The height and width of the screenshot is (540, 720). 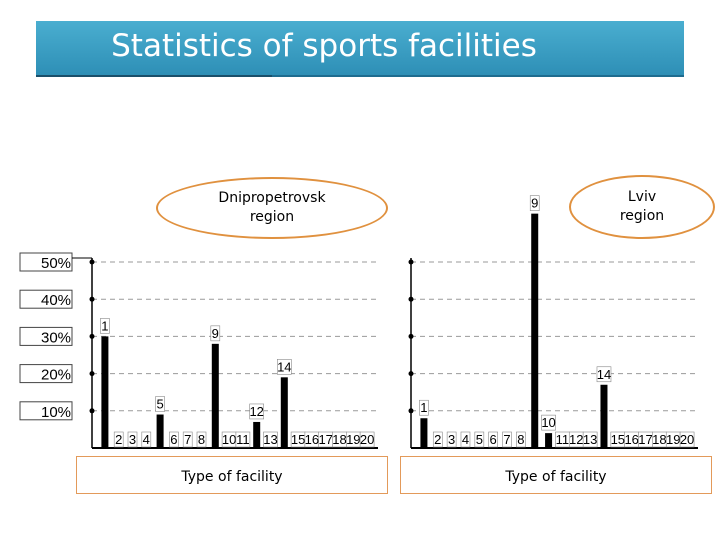 I want to click on right-cat-label-6: 6, so click(x=493, y=439).